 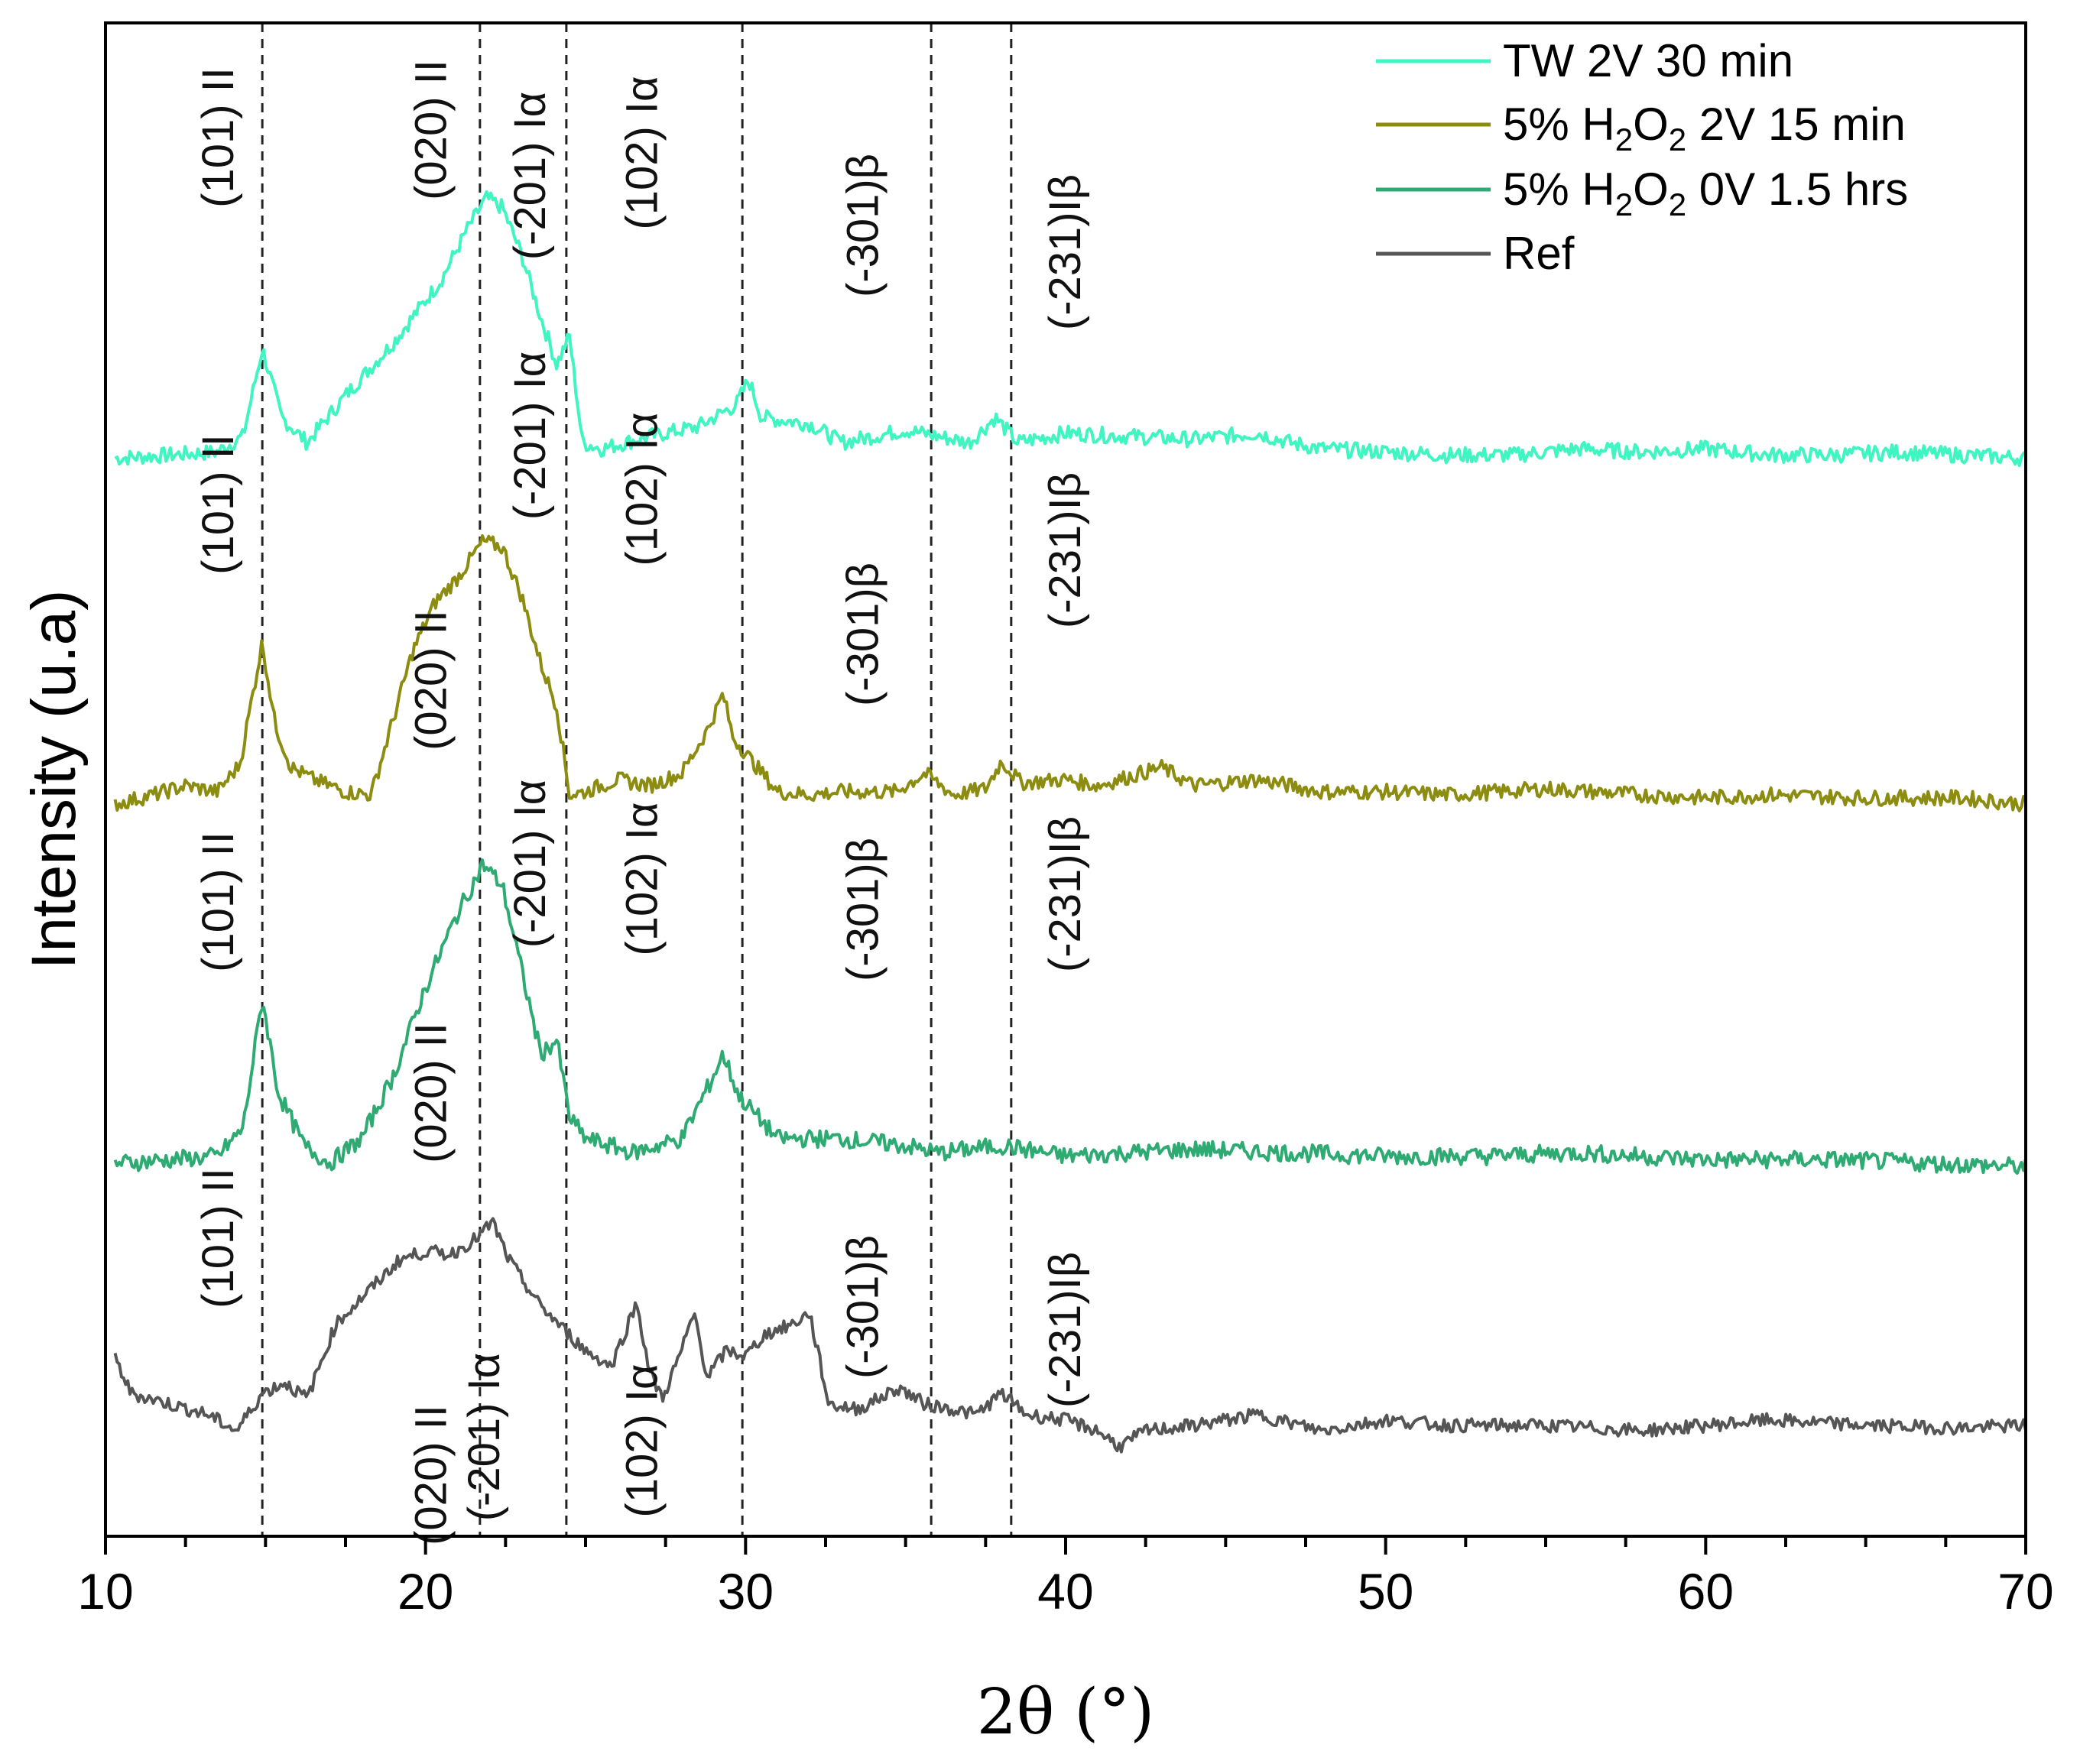 What do you see at coordinates (746, 1592) in the screenshot?
I see `x-tick-label: 30` at bounding box center [746, 1592].